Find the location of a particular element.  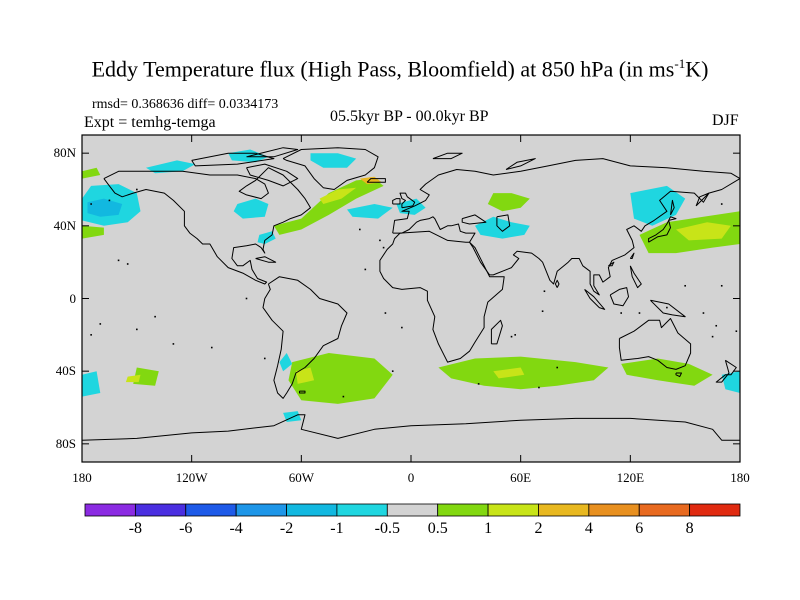

anomaly-region-south-america-negative is located at coordinates (286, 362).